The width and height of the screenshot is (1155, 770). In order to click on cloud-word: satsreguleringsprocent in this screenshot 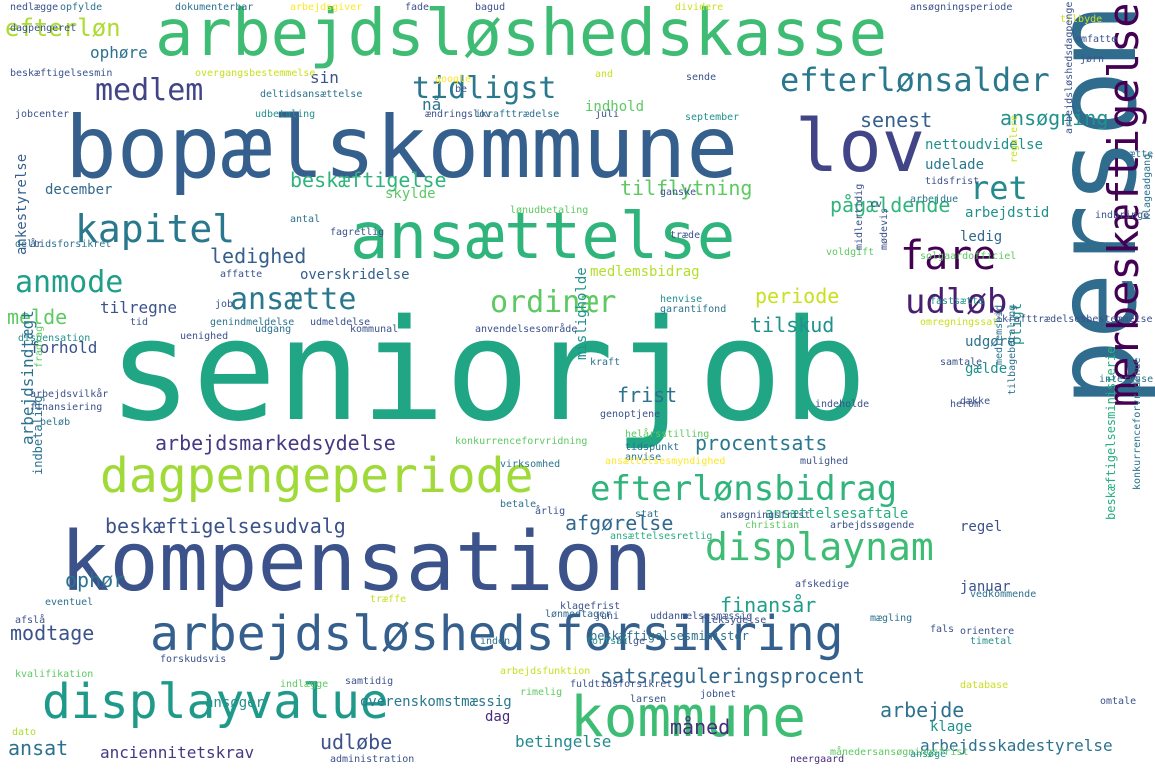, I will do `click(732, 676)`.